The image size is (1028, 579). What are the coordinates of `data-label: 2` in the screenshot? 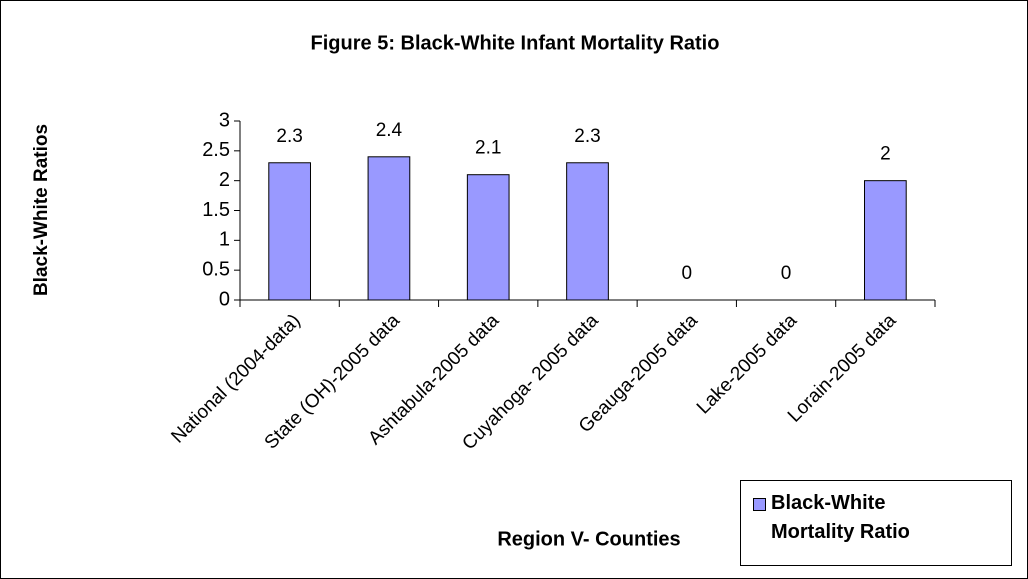 It's located at (885, 154).